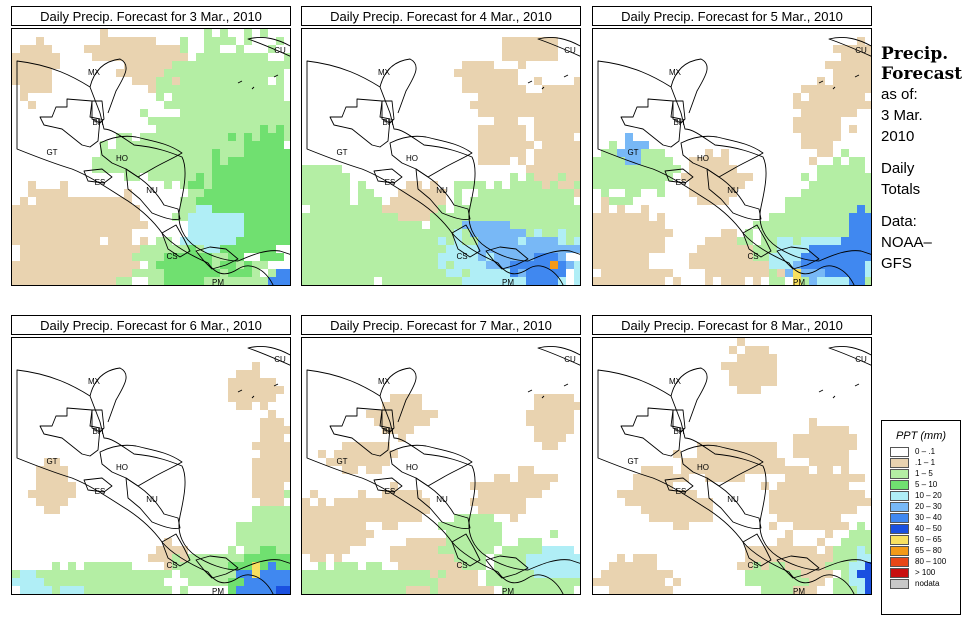 This screenshot has width=967, height=633. I want to click on outline-cuba, so click(849, 46).